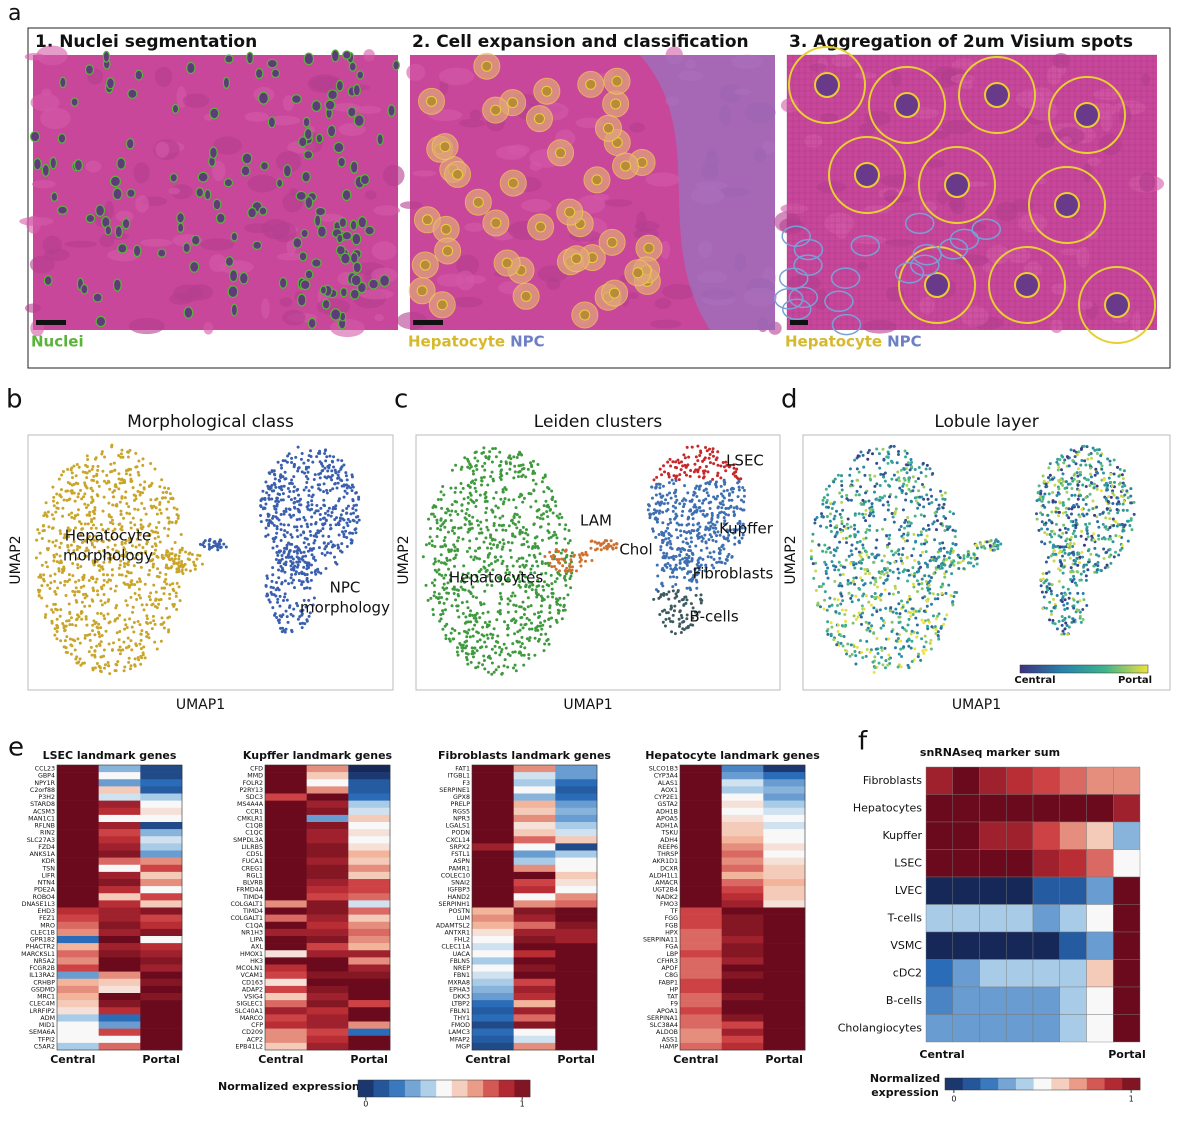 Image resolution: width=1200 pixels, height=1124 pixels. What do you see at coordinates (580, 42) in the screenshot?
I see `image-title: 2. Cell expansion and classification` at bounding box center [580, 42].